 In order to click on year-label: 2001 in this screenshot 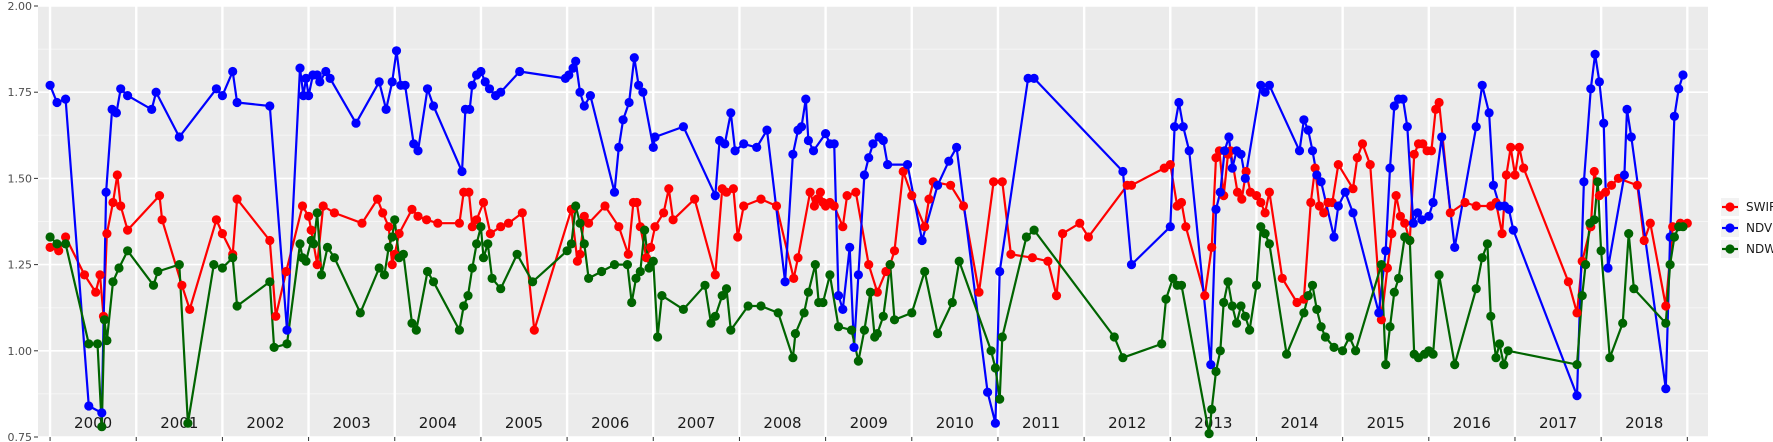, I will do `click(179, 423)`.